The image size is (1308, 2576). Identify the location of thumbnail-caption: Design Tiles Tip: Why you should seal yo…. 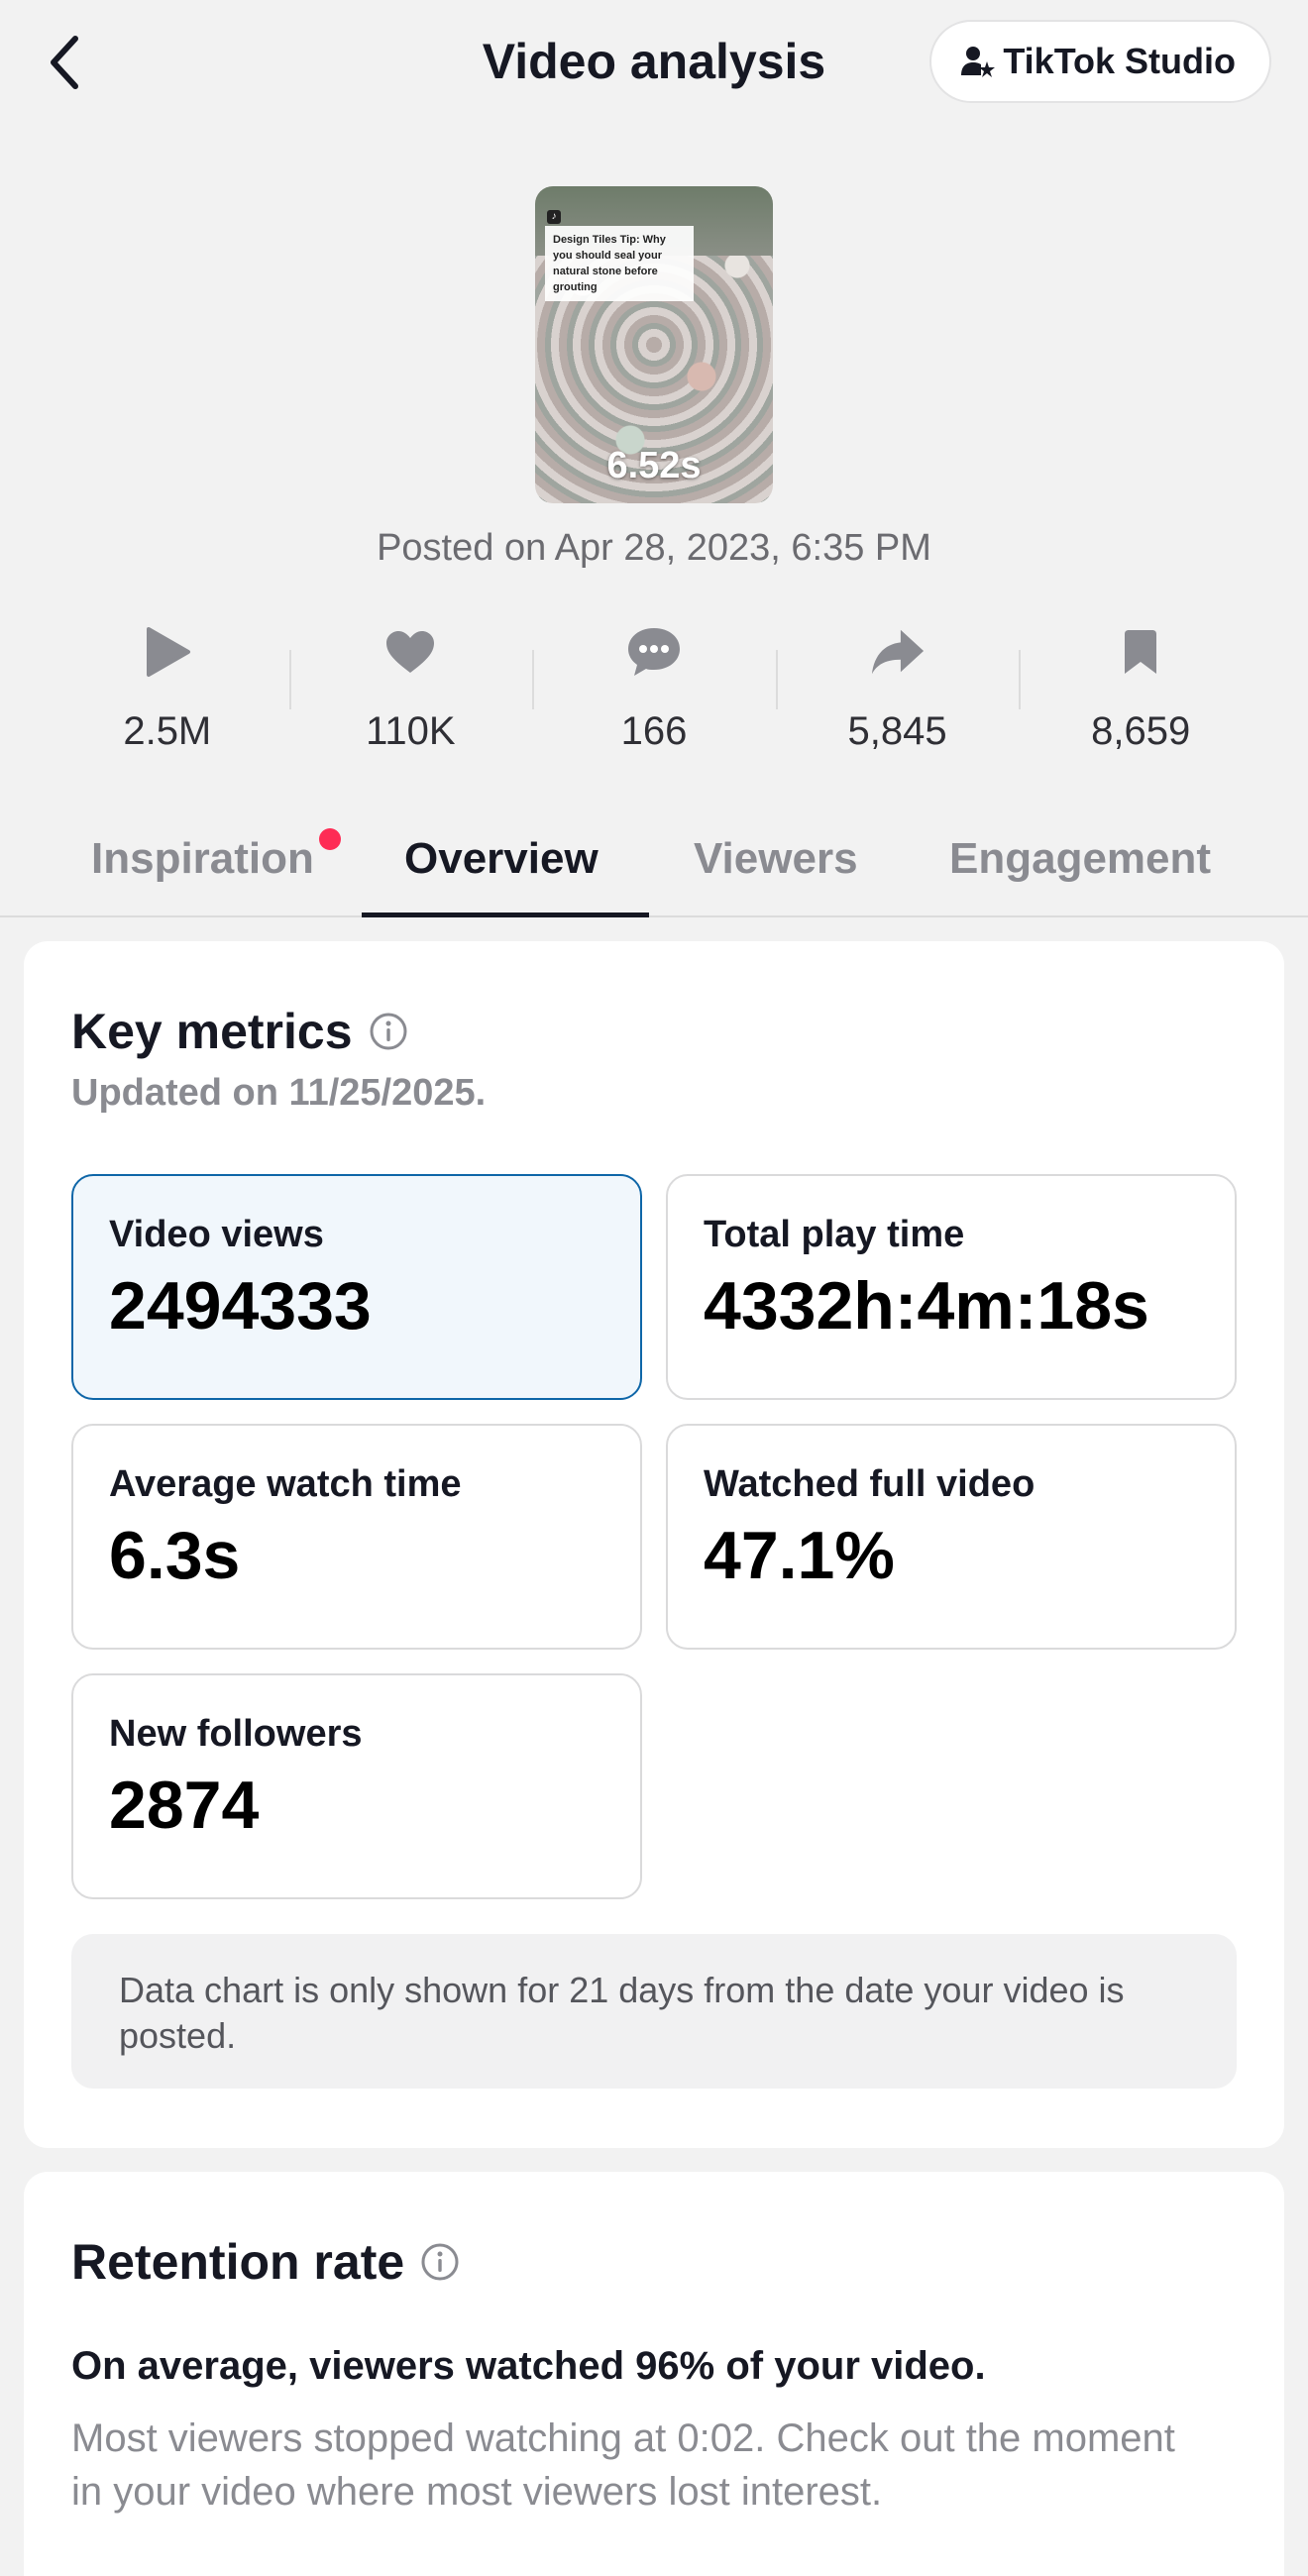
(619, 263).